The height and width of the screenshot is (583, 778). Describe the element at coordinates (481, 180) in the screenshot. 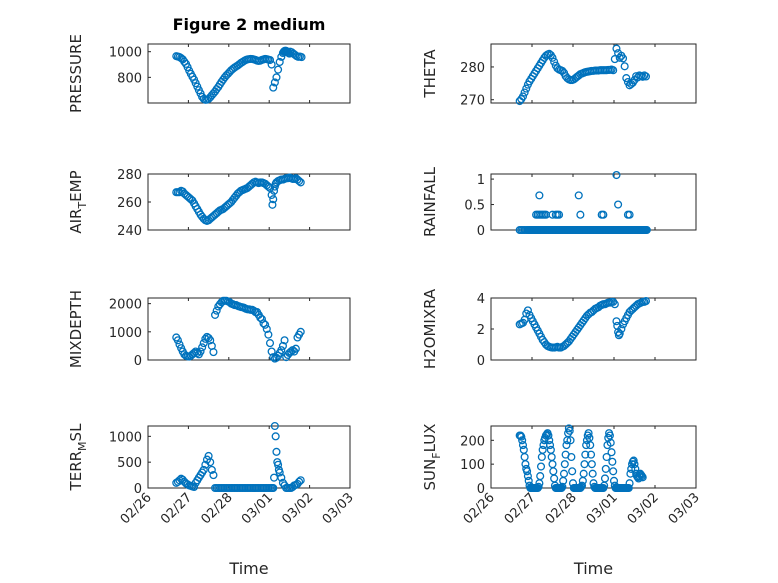

I see `rainfall-y-tick-label: 1` at that location.